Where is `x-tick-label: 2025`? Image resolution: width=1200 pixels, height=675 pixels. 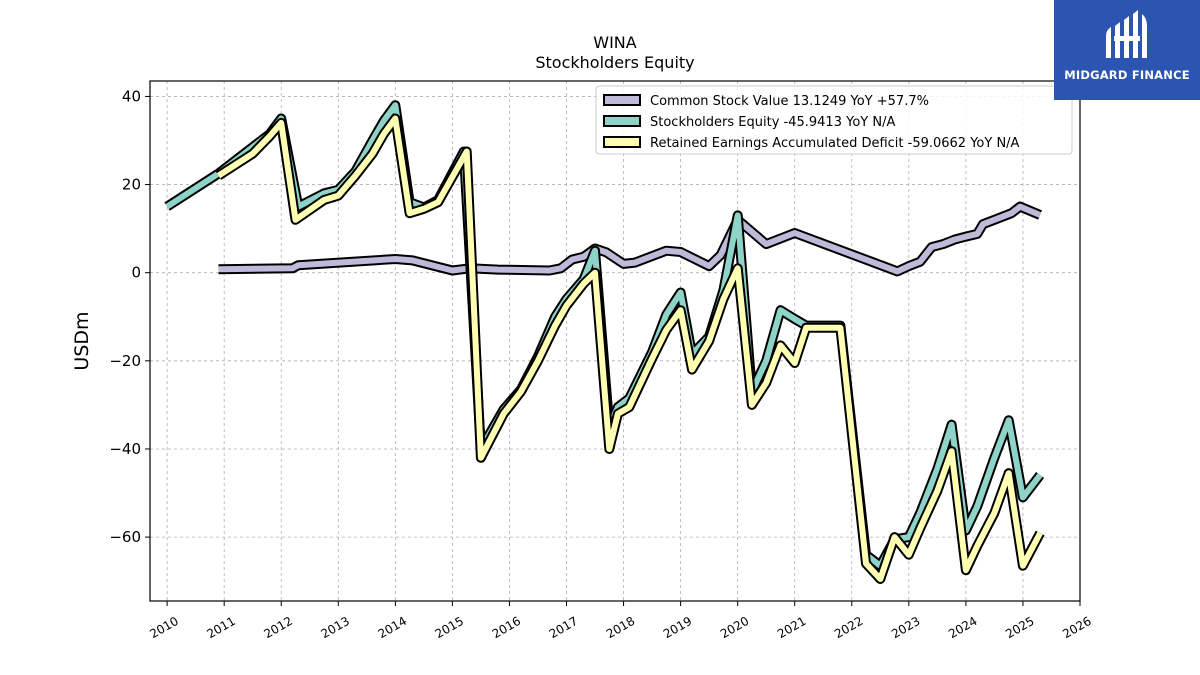
x-tick-label: 2025 is located at coordinates (1019, 627).